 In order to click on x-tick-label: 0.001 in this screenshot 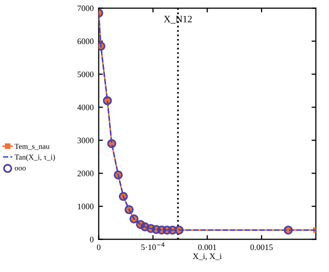, I will do `click(207, 247)`.